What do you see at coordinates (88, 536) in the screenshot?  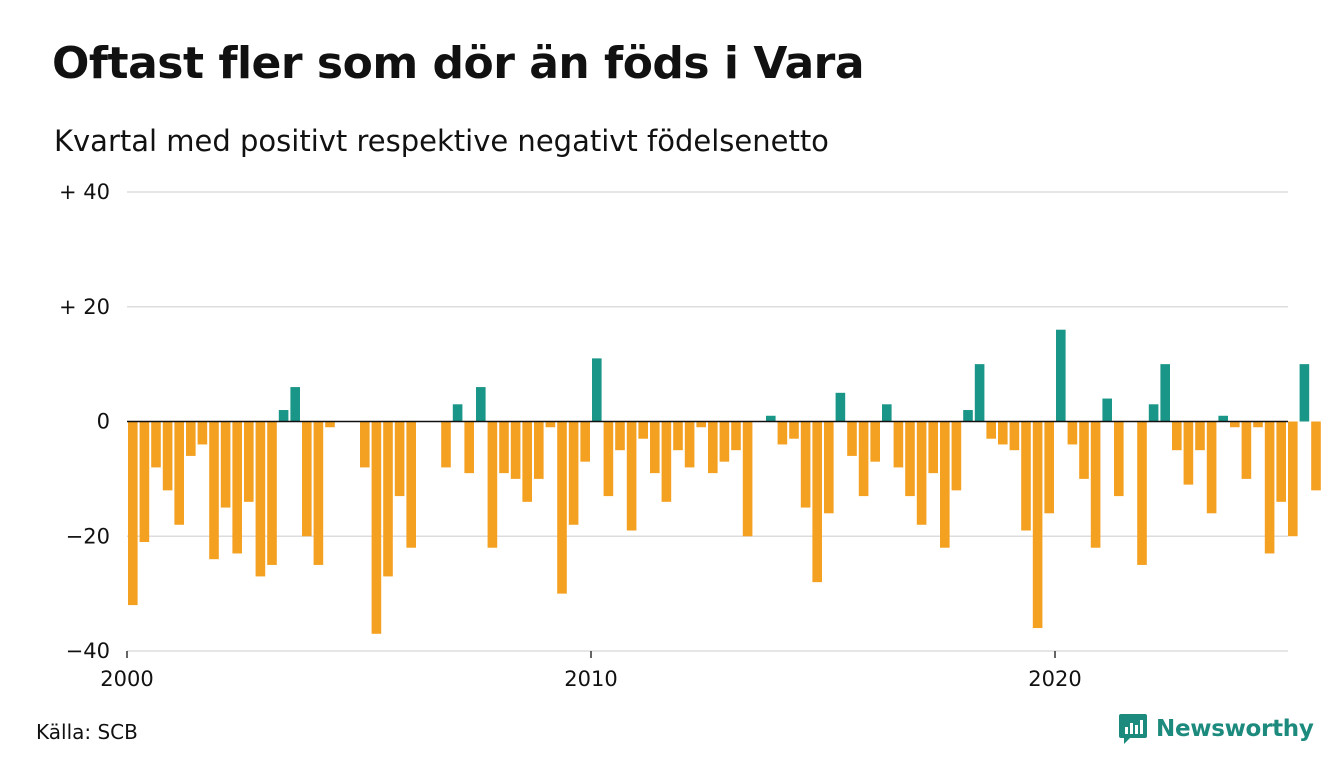 I see `y-tick-label: −20` at bounding box center [88, 536].